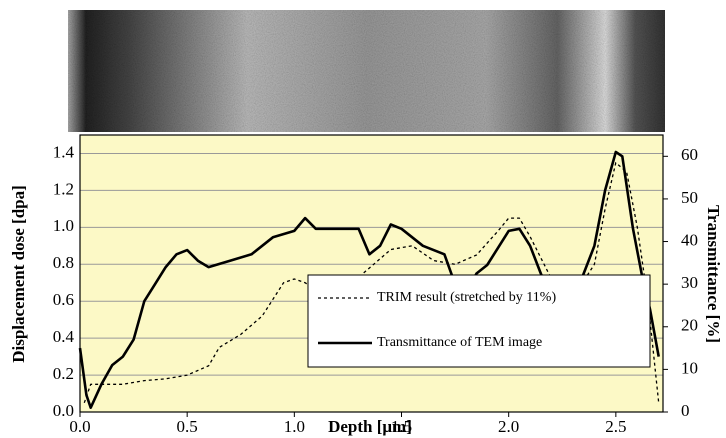 The height and width of the screenshot is (438, 726). I want to click on y2-tick-label: 0, so click(685, 410).